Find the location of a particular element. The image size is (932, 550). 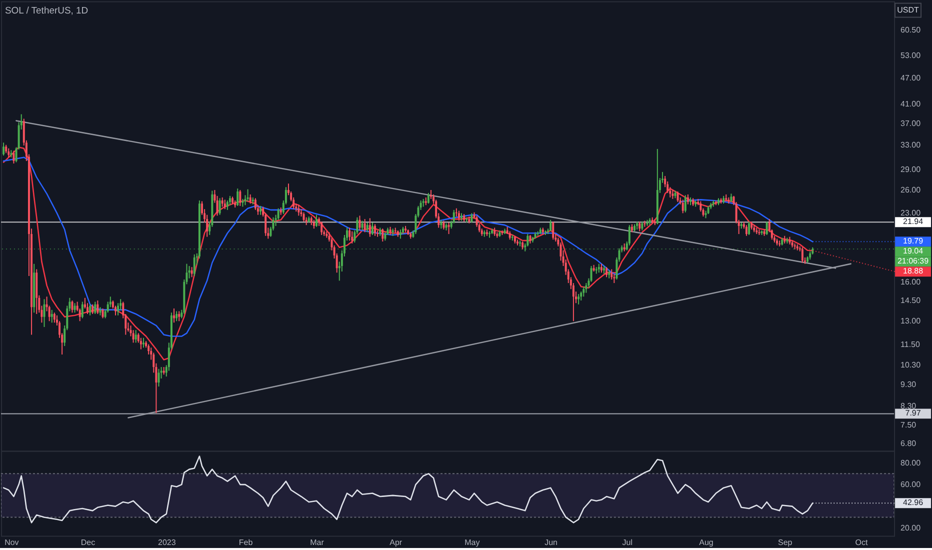

y-tick-label: 16.00 is located at coordinates (911, 281).